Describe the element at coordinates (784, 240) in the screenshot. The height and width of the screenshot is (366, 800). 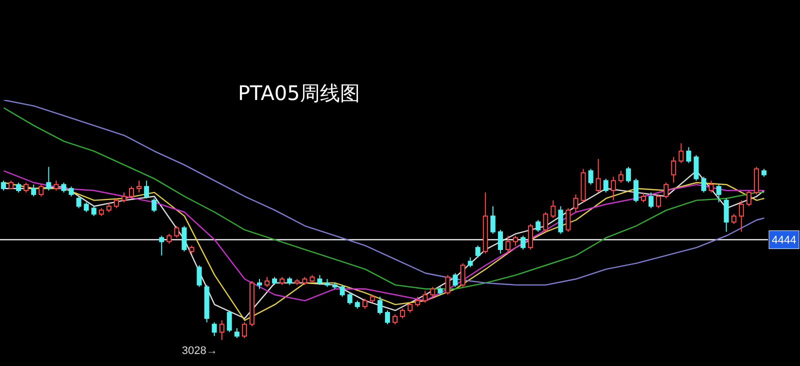
I see `annotation: 4444` at that location.